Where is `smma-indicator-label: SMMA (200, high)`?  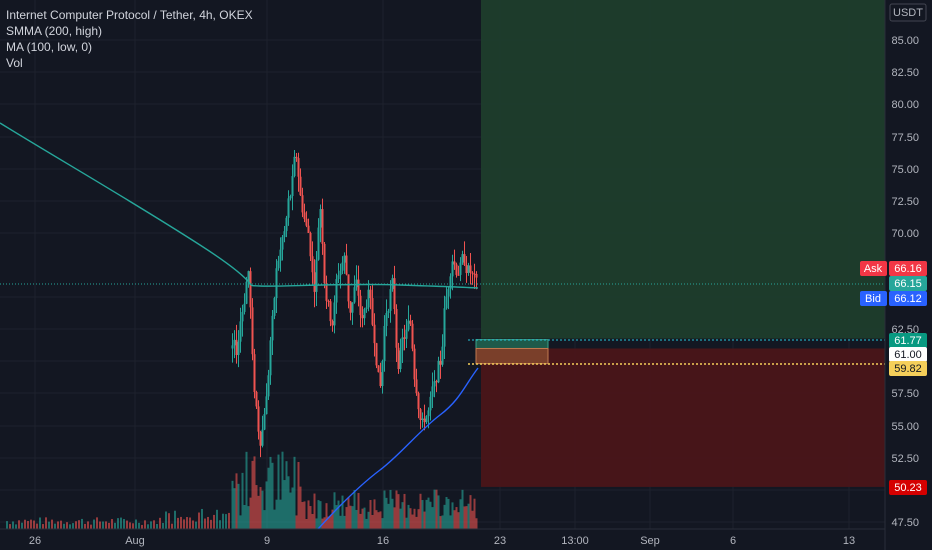 smma-indicator-label: SMMA (200, high) is located at coordinates (54, 31).